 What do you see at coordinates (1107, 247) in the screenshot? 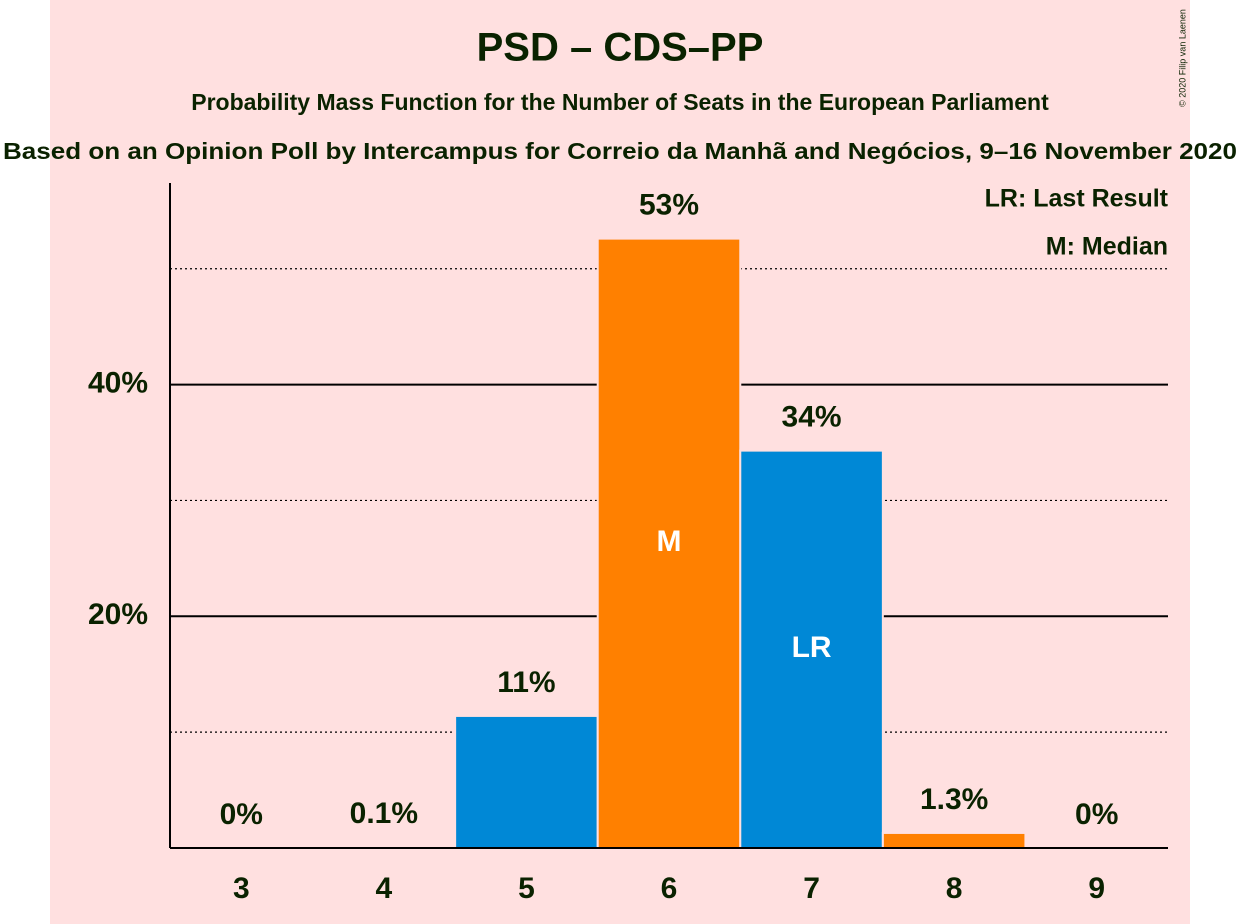
I see `legend-note: M: Median` at bounding box center [1107, 247].